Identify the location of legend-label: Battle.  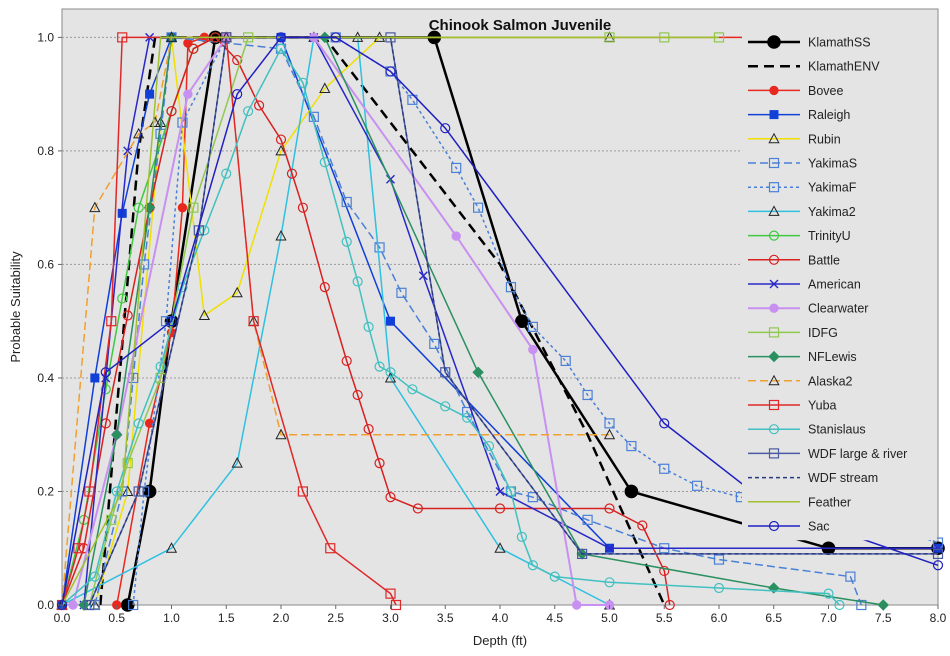
(824, 260).